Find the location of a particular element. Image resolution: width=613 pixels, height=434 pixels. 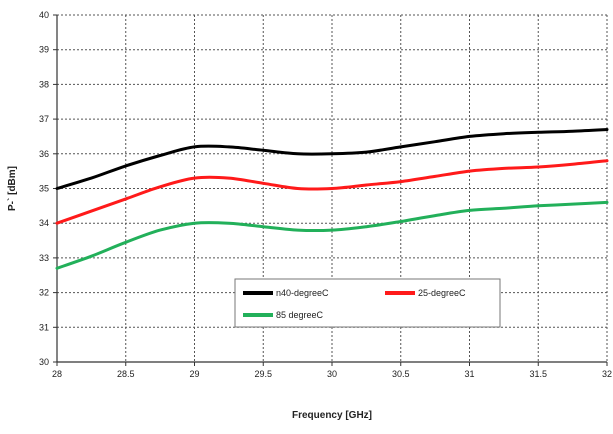

legend: n40-degreeC 25-degreeC 85 degreeC is located at coordinates (367, 303).